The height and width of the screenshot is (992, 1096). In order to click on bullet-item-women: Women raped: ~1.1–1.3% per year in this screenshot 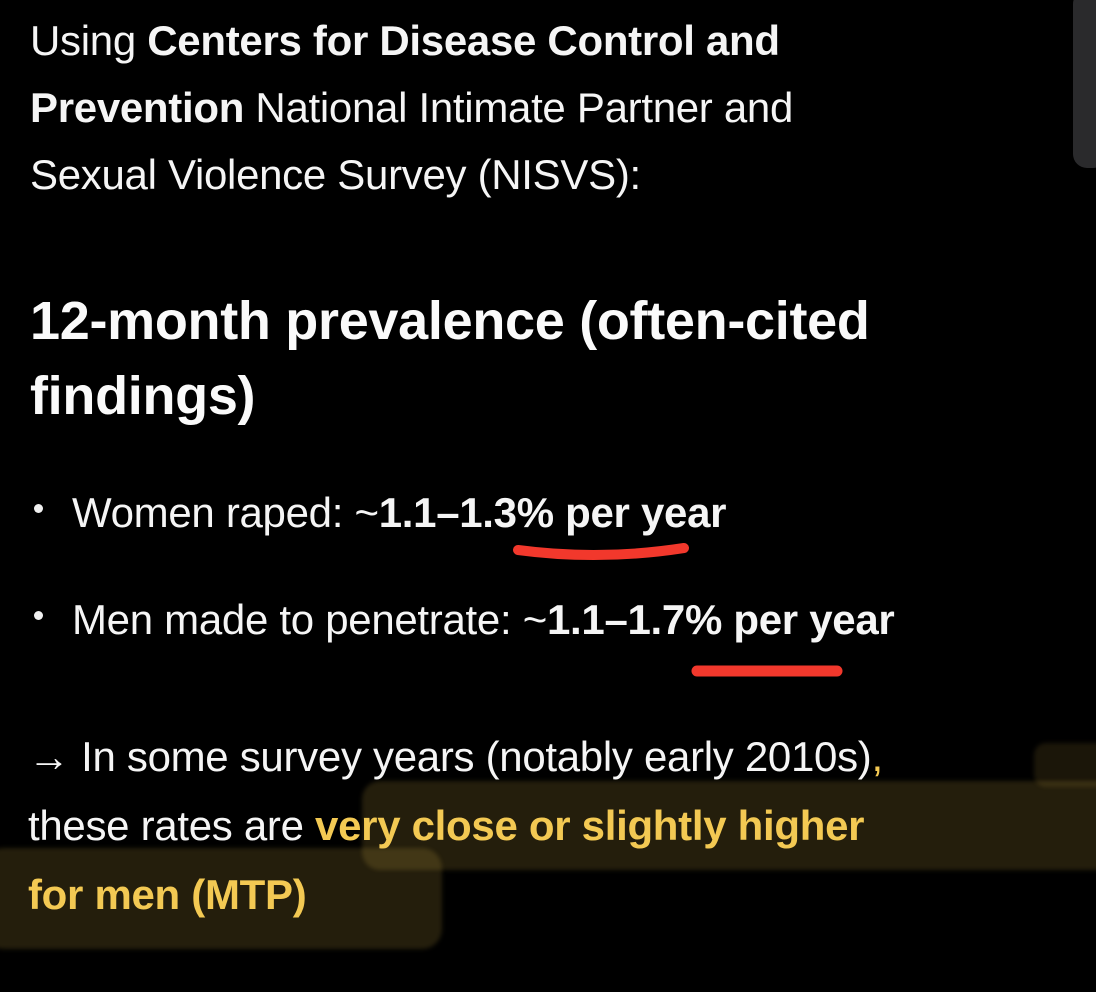, I will do `click(565, 513)`.